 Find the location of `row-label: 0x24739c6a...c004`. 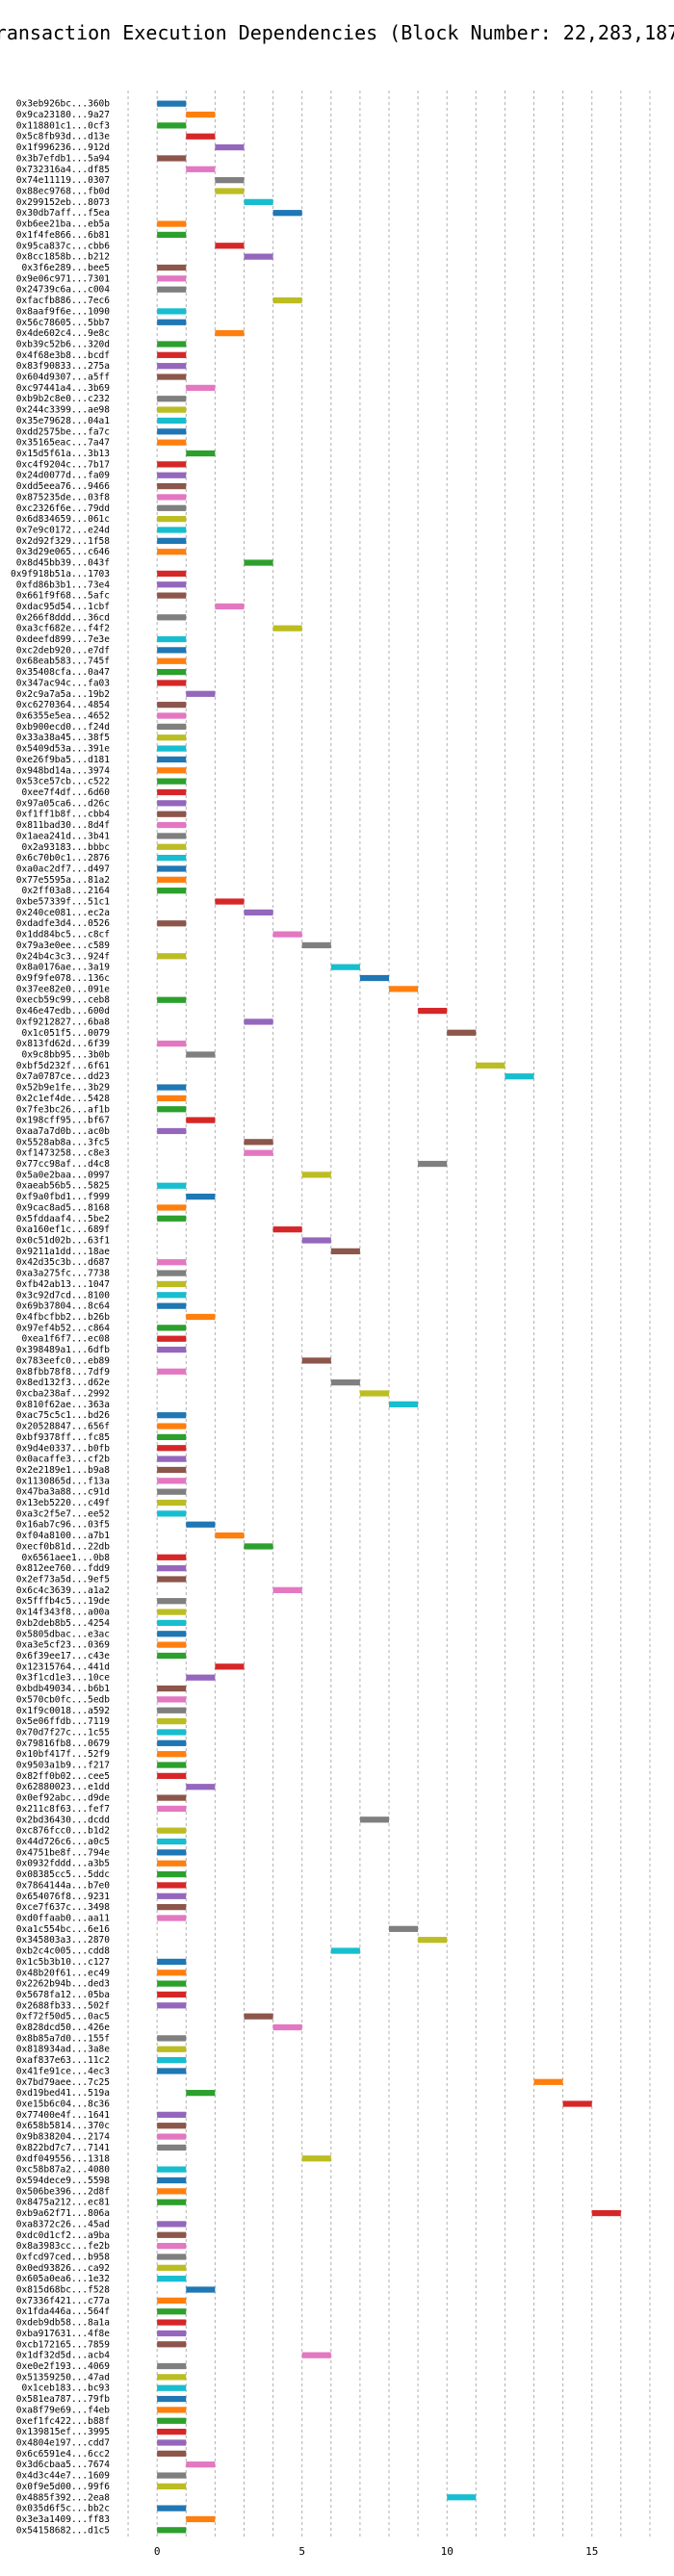

row-label: 0x24739c6a...c004 is located at coordinates (64, 291).